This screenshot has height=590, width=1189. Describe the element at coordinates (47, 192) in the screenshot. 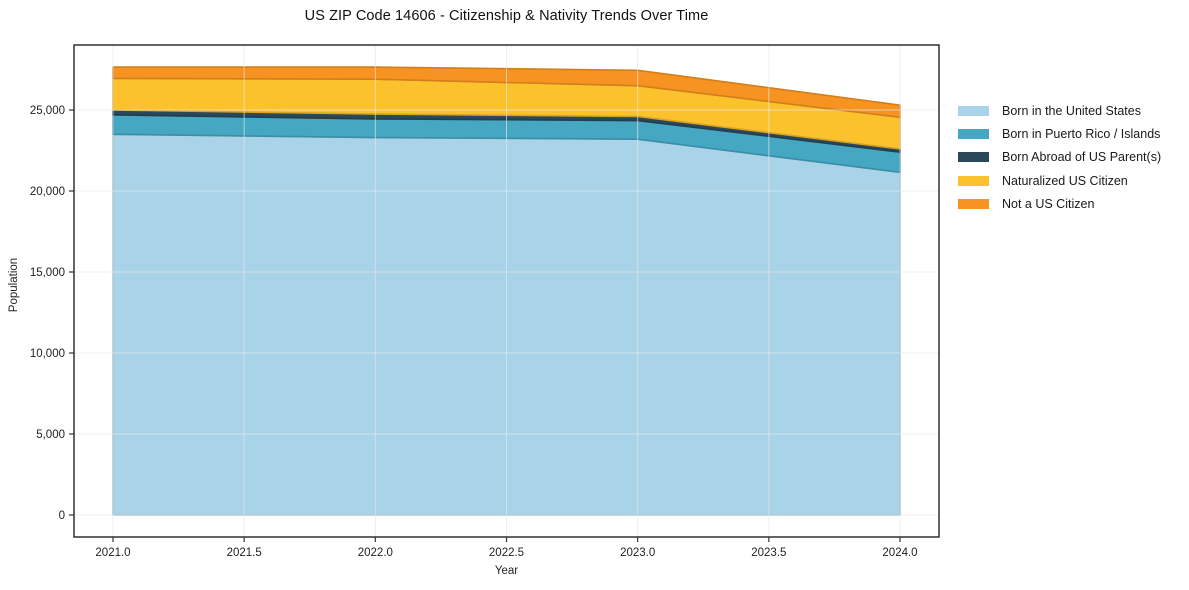

I see `y-tick-label: 20,000` at that location.